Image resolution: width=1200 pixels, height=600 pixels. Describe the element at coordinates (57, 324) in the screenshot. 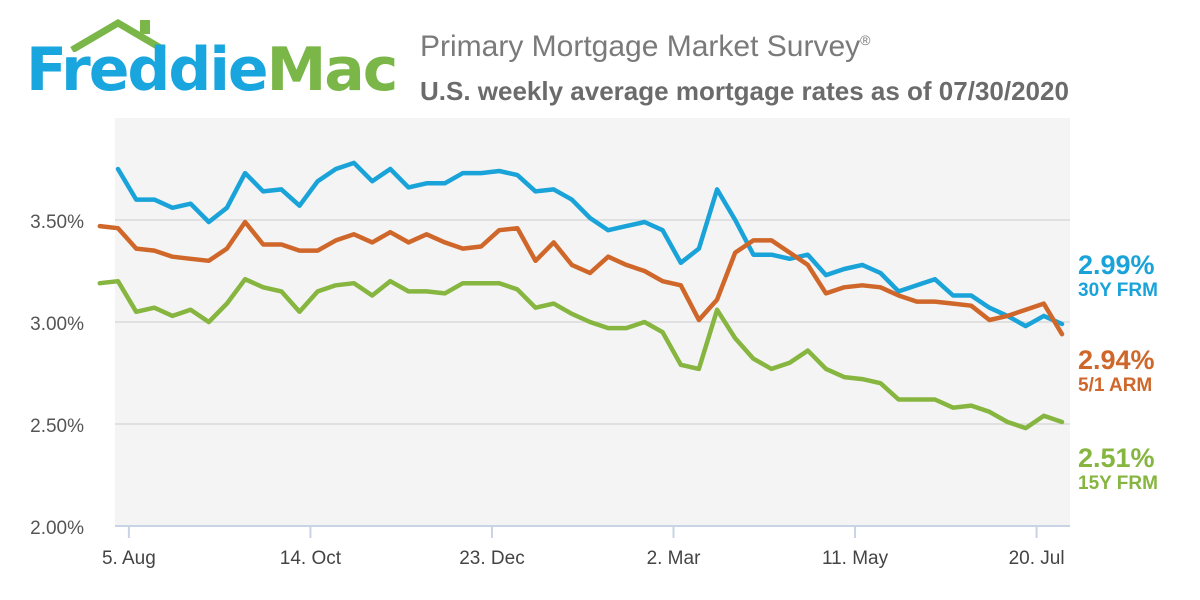

I see `y-tick-label: 3.00%` at that location.